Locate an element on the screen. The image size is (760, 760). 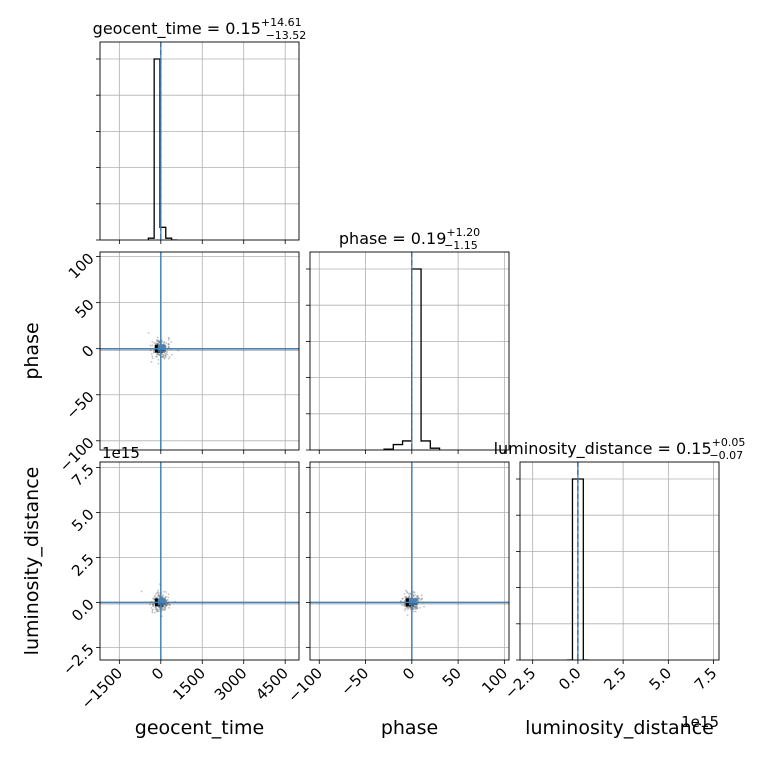
panel-phase-phase is located at coordinates (409, 351).